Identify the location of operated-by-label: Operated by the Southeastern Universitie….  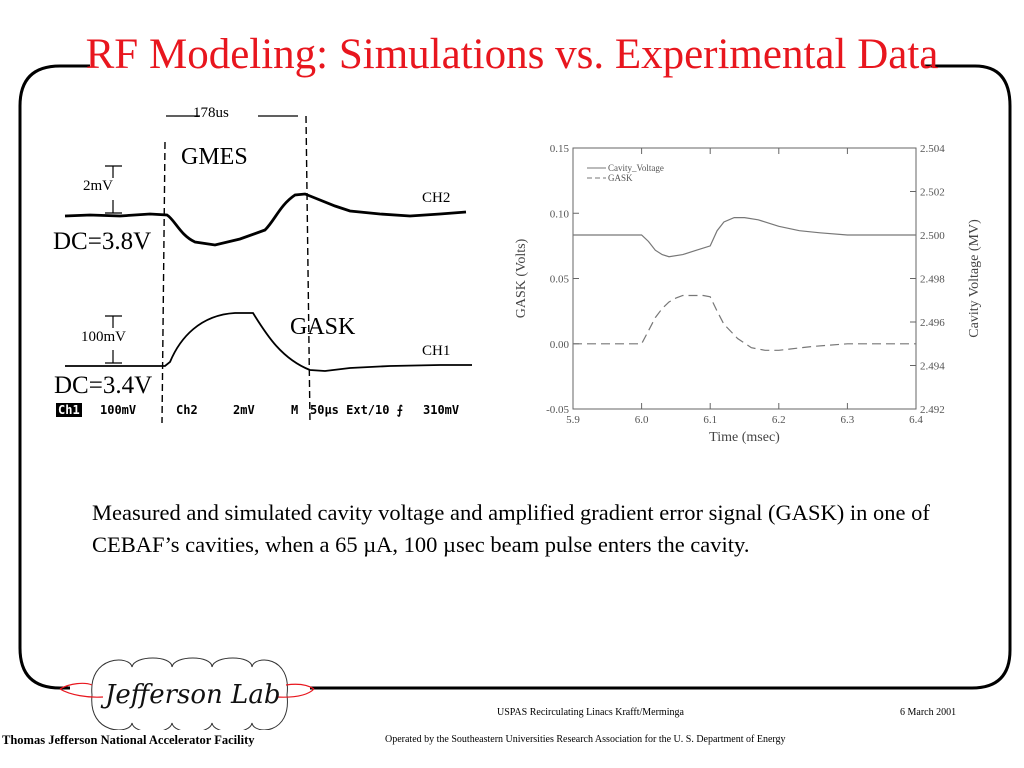
(585, 739).